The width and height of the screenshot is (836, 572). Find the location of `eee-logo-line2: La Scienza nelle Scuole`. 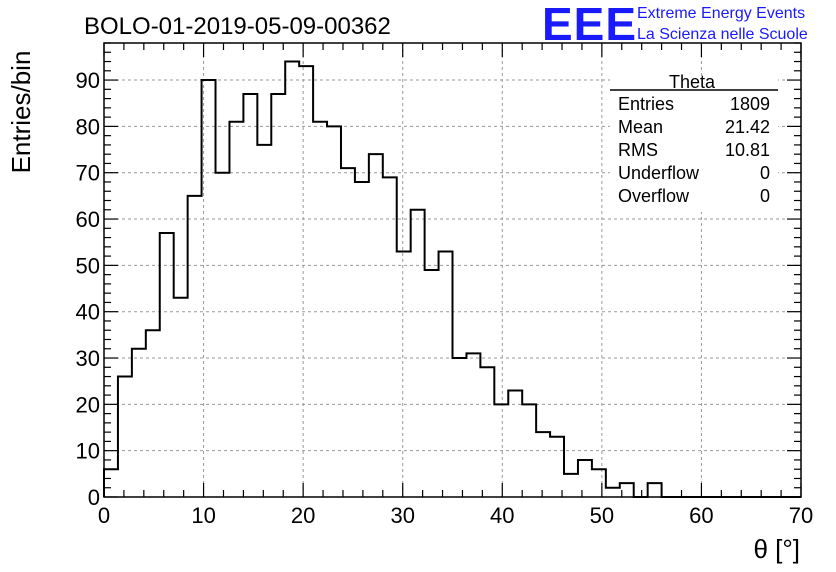

eee-logo-line2: La Scienza nelle Scuole is located at coordinates (722, 34).